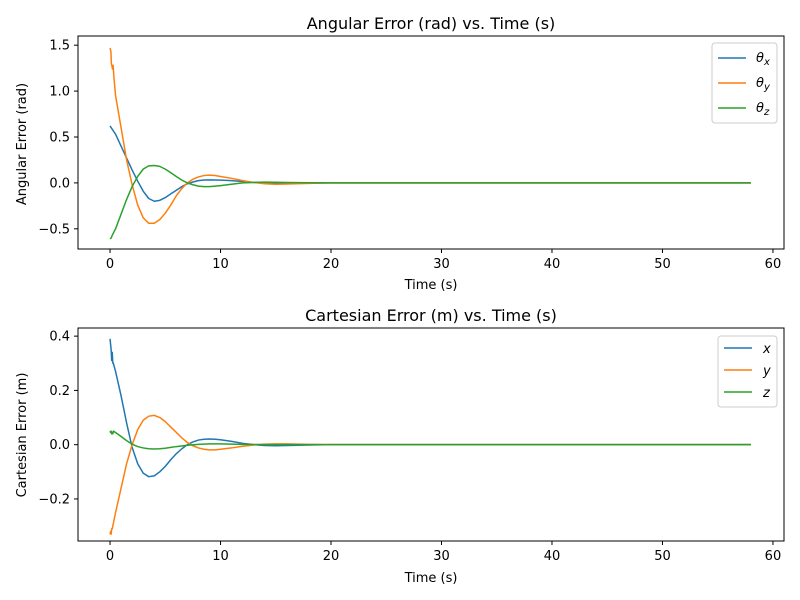 The height and width of the screenshot is (600, 800). I want to click on legend-entry-theta-y: θy, so click(744, 84).